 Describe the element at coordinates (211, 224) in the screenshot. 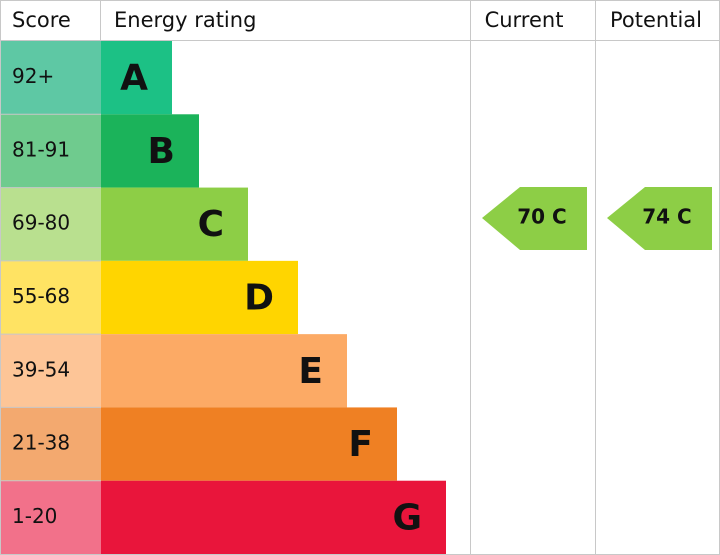

I see `rating-letter: C` at that location.